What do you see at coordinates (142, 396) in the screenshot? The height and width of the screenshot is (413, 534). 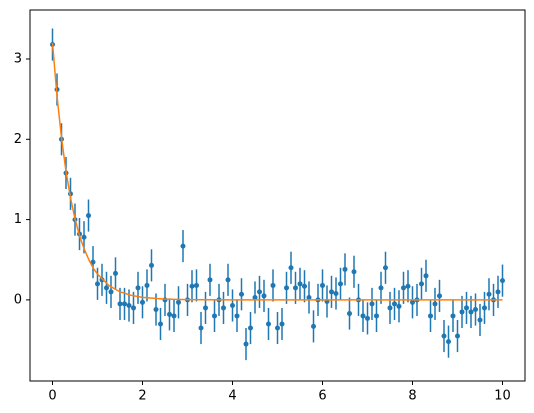 I see `x-tick-label: 2` at bounding box center [142, 396].